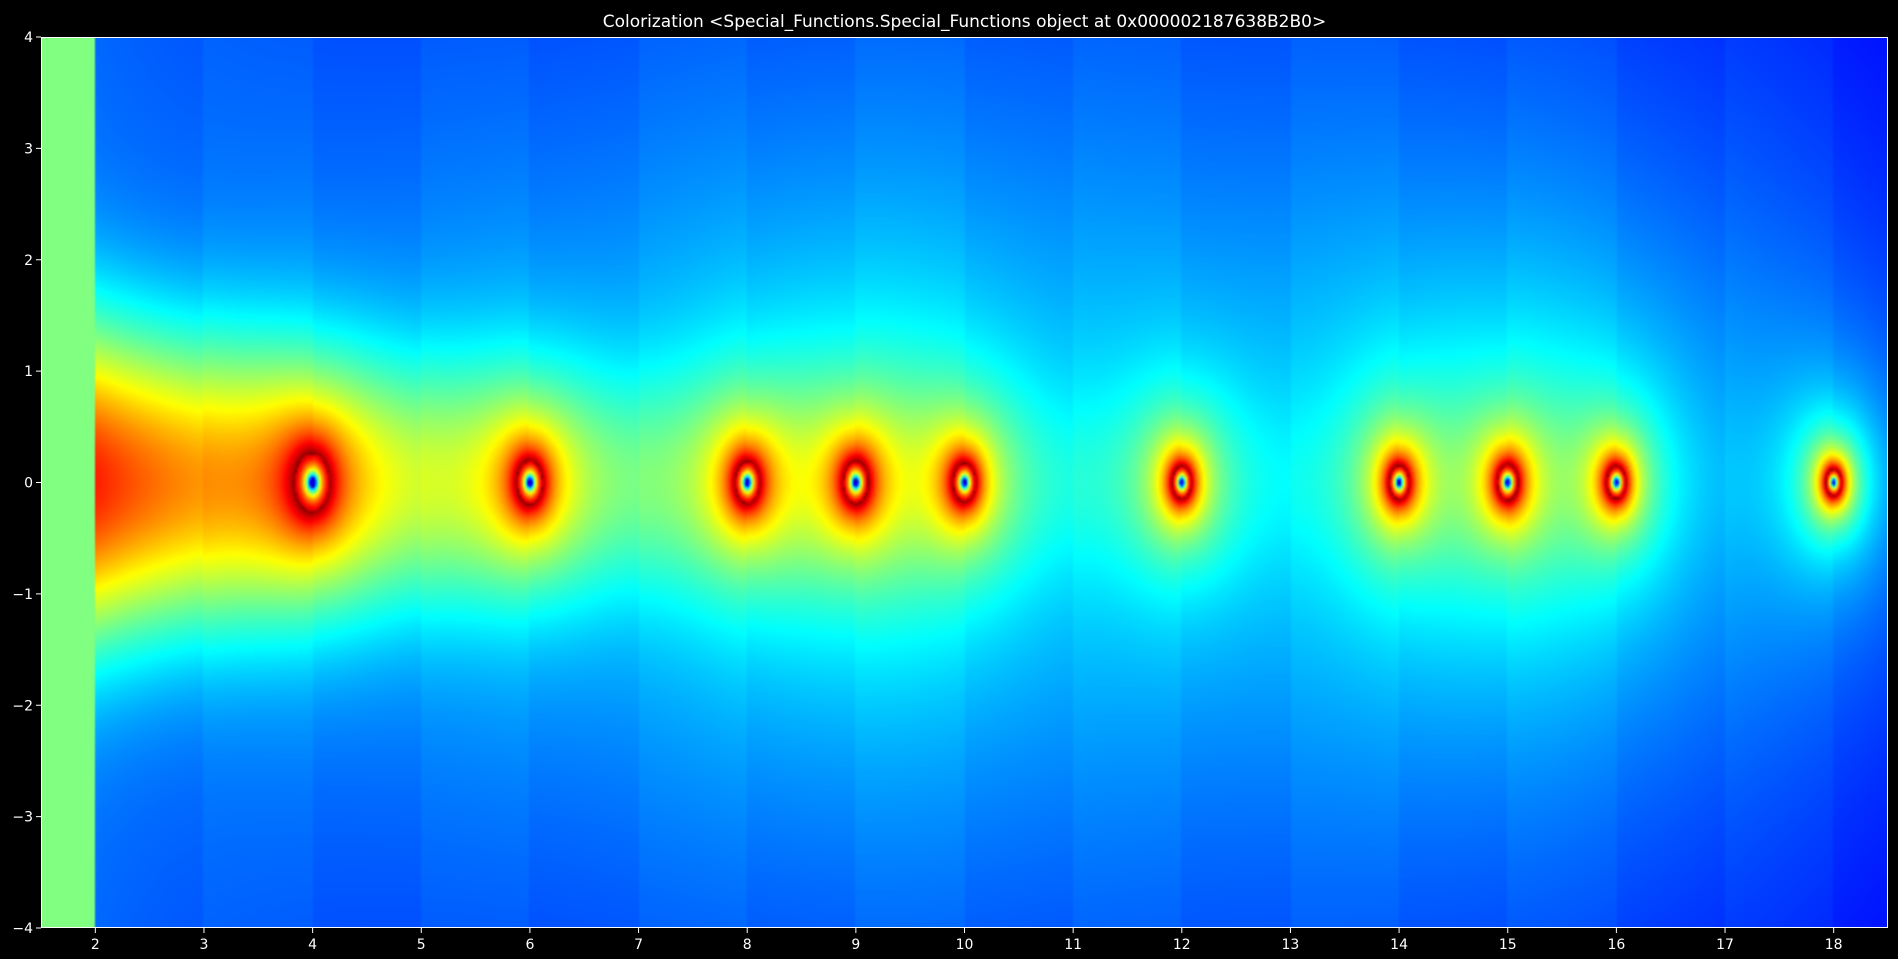 This screenshot has height=959, width=1898. Describe the element at coordinates (1073, 945) in the screenshot. I see `x-tick-label: 11` at that location.